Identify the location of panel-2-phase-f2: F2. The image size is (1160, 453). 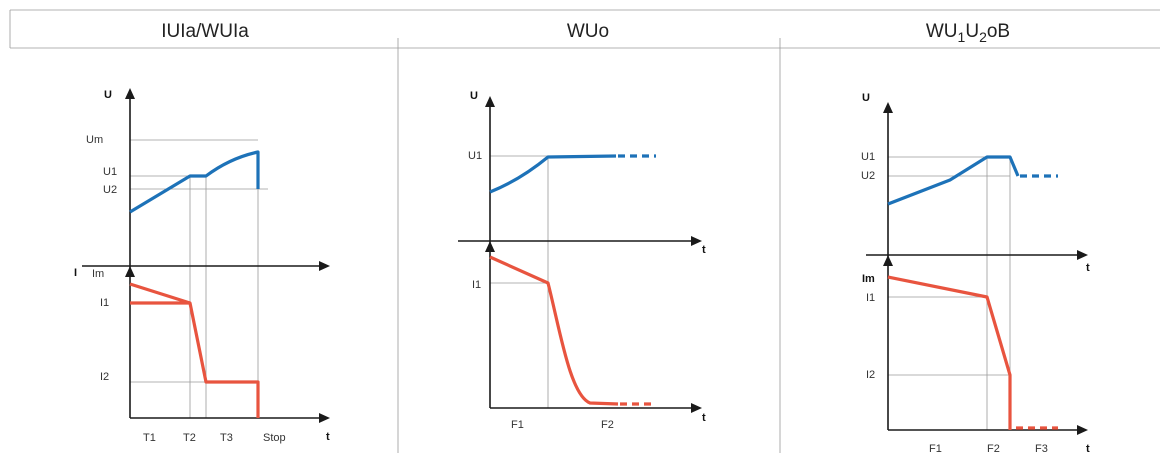
(607, 425).